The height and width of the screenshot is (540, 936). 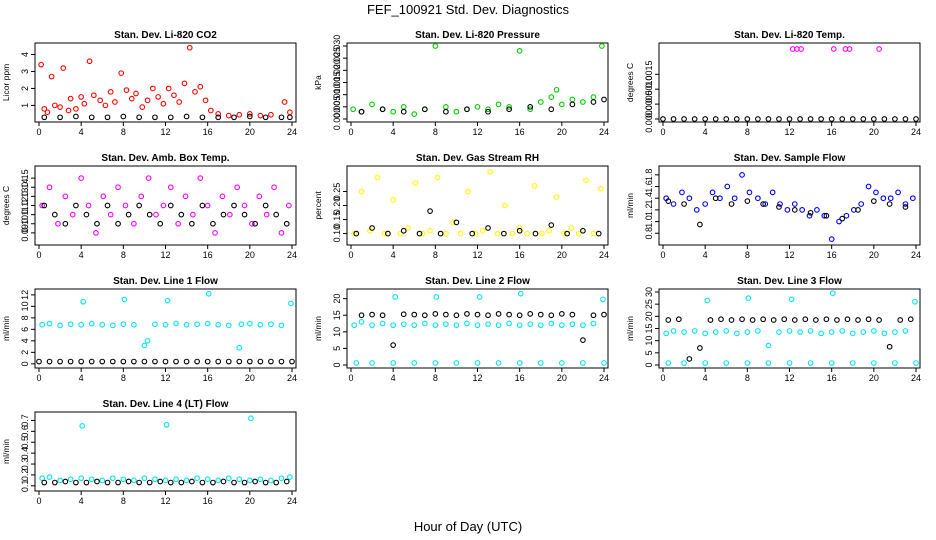 I want to click on y-tick-label: 6, so click(x=25, y=329).